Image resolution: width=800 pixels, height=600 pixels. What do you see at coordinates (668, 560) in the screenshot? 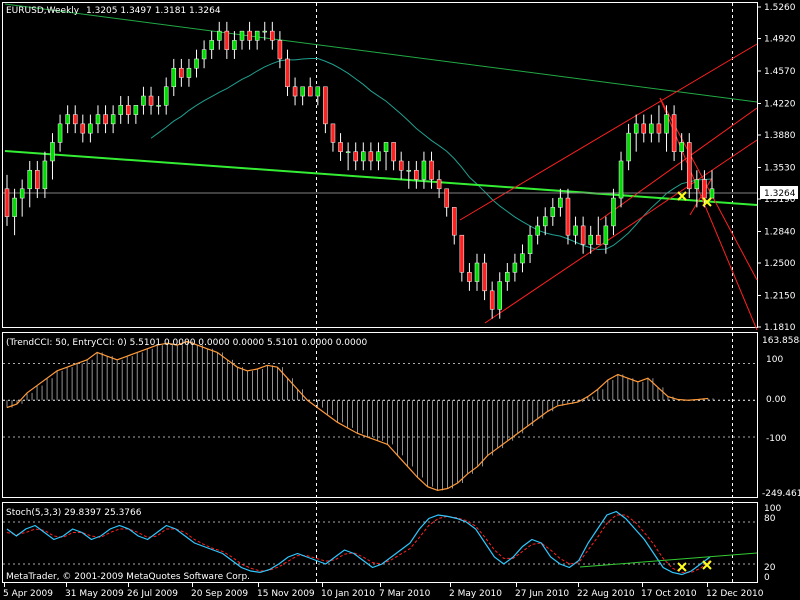
I see `stoch-trendline` at bounding box center [668, 560].